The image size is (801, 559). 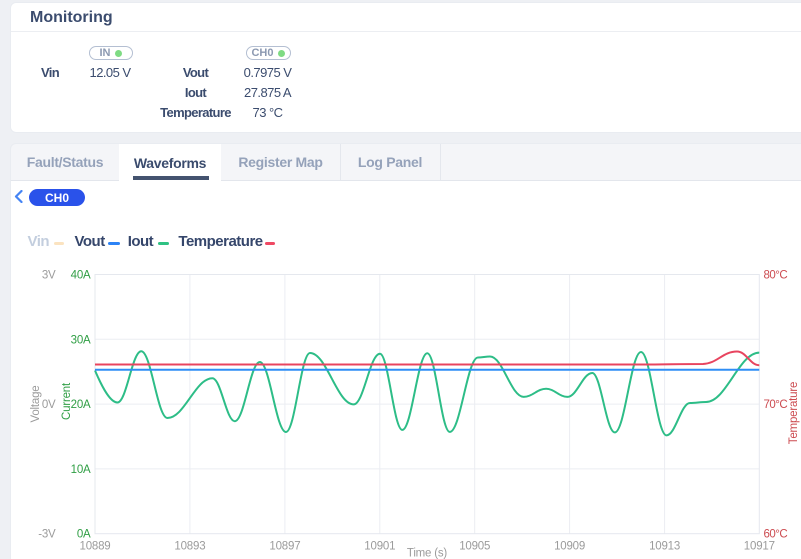 What do you see at coordinates (36, 404) in the screenshot?
I see `svg-text: Voltage` at bounding box center [36, 404].